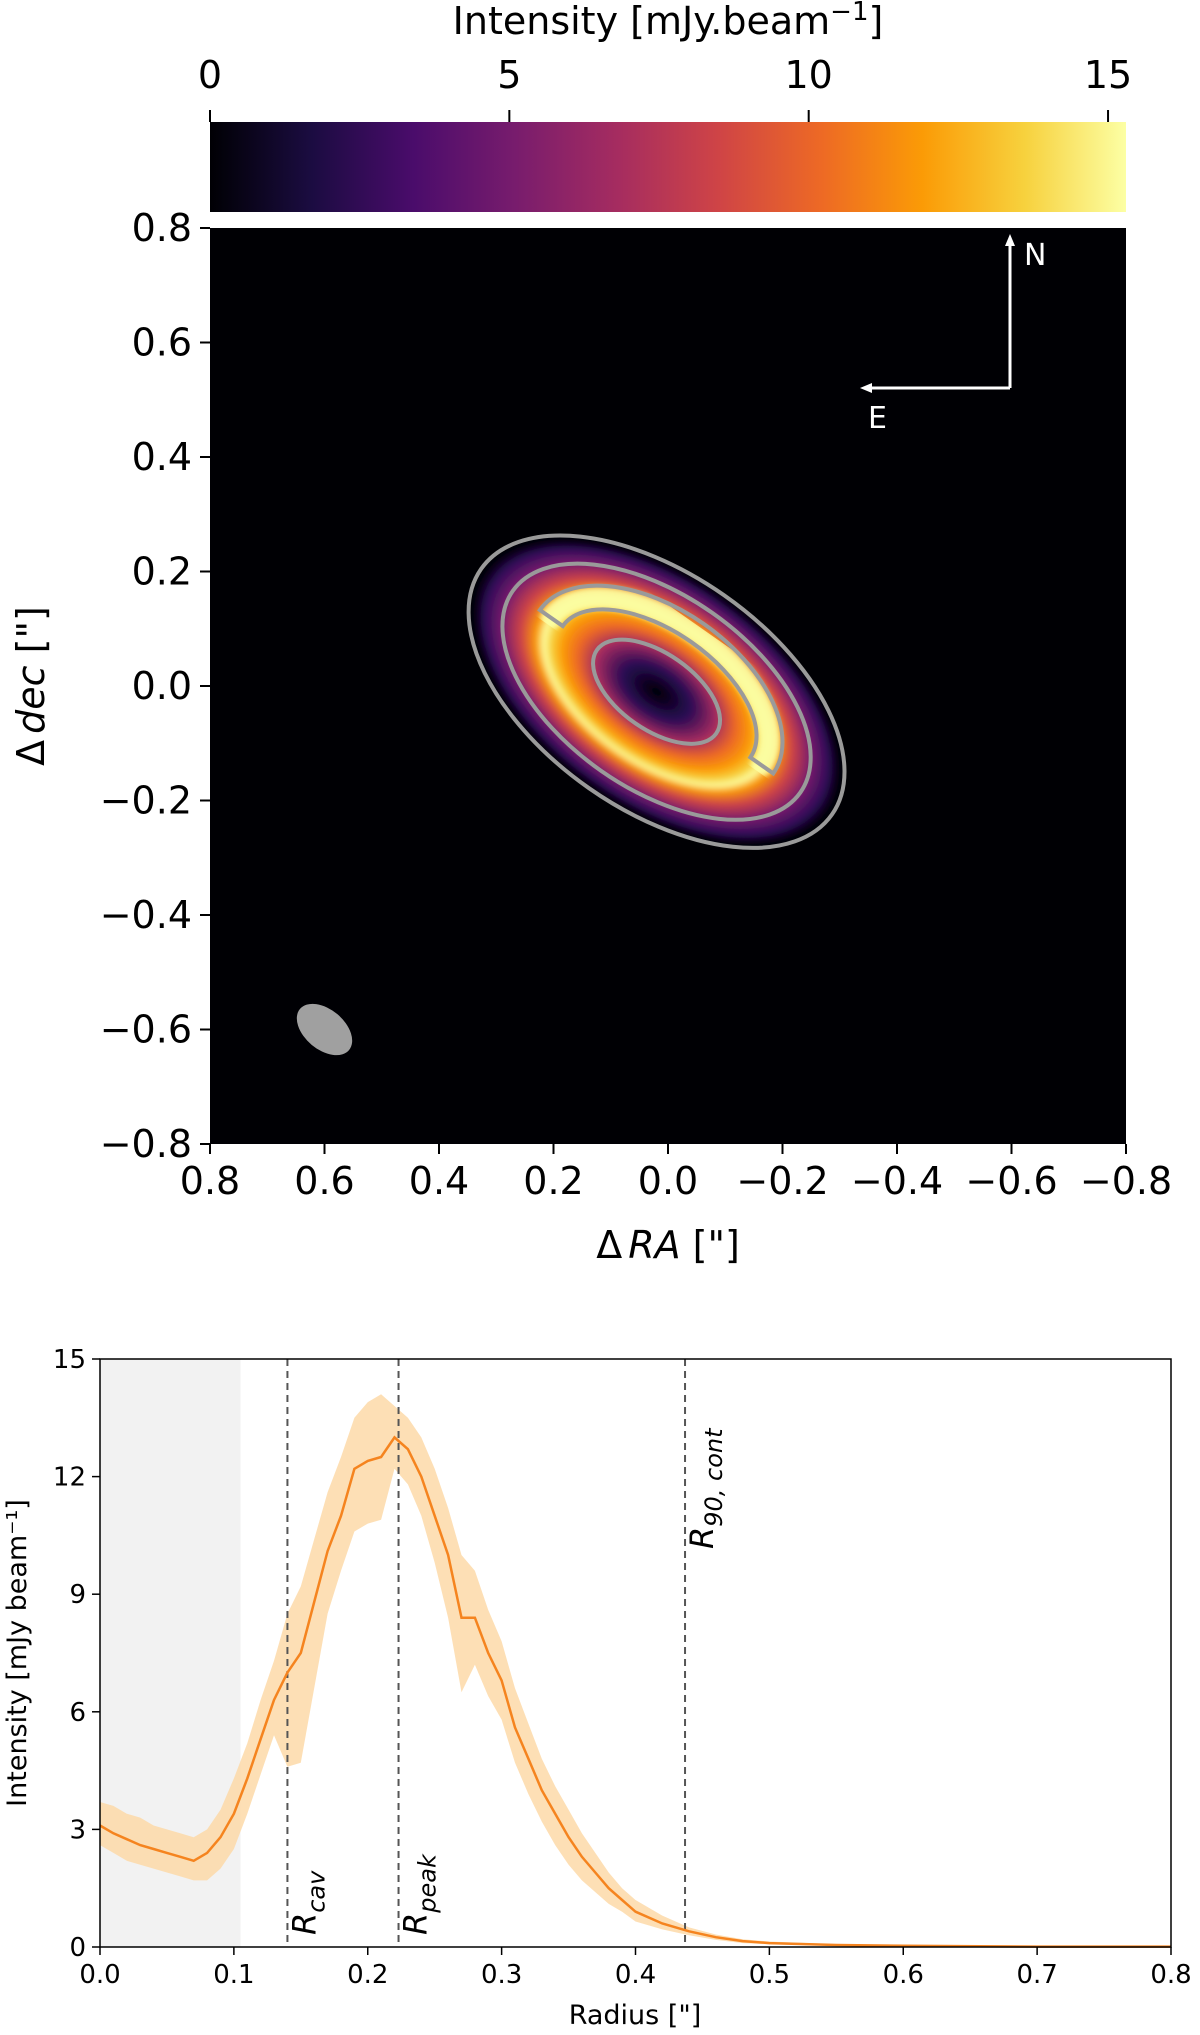 The image size is (1200, 2035). Describe the element at coordinates (99, 1975) in the screenshot. I see `profile-xtick-label: 0.0` at that location.